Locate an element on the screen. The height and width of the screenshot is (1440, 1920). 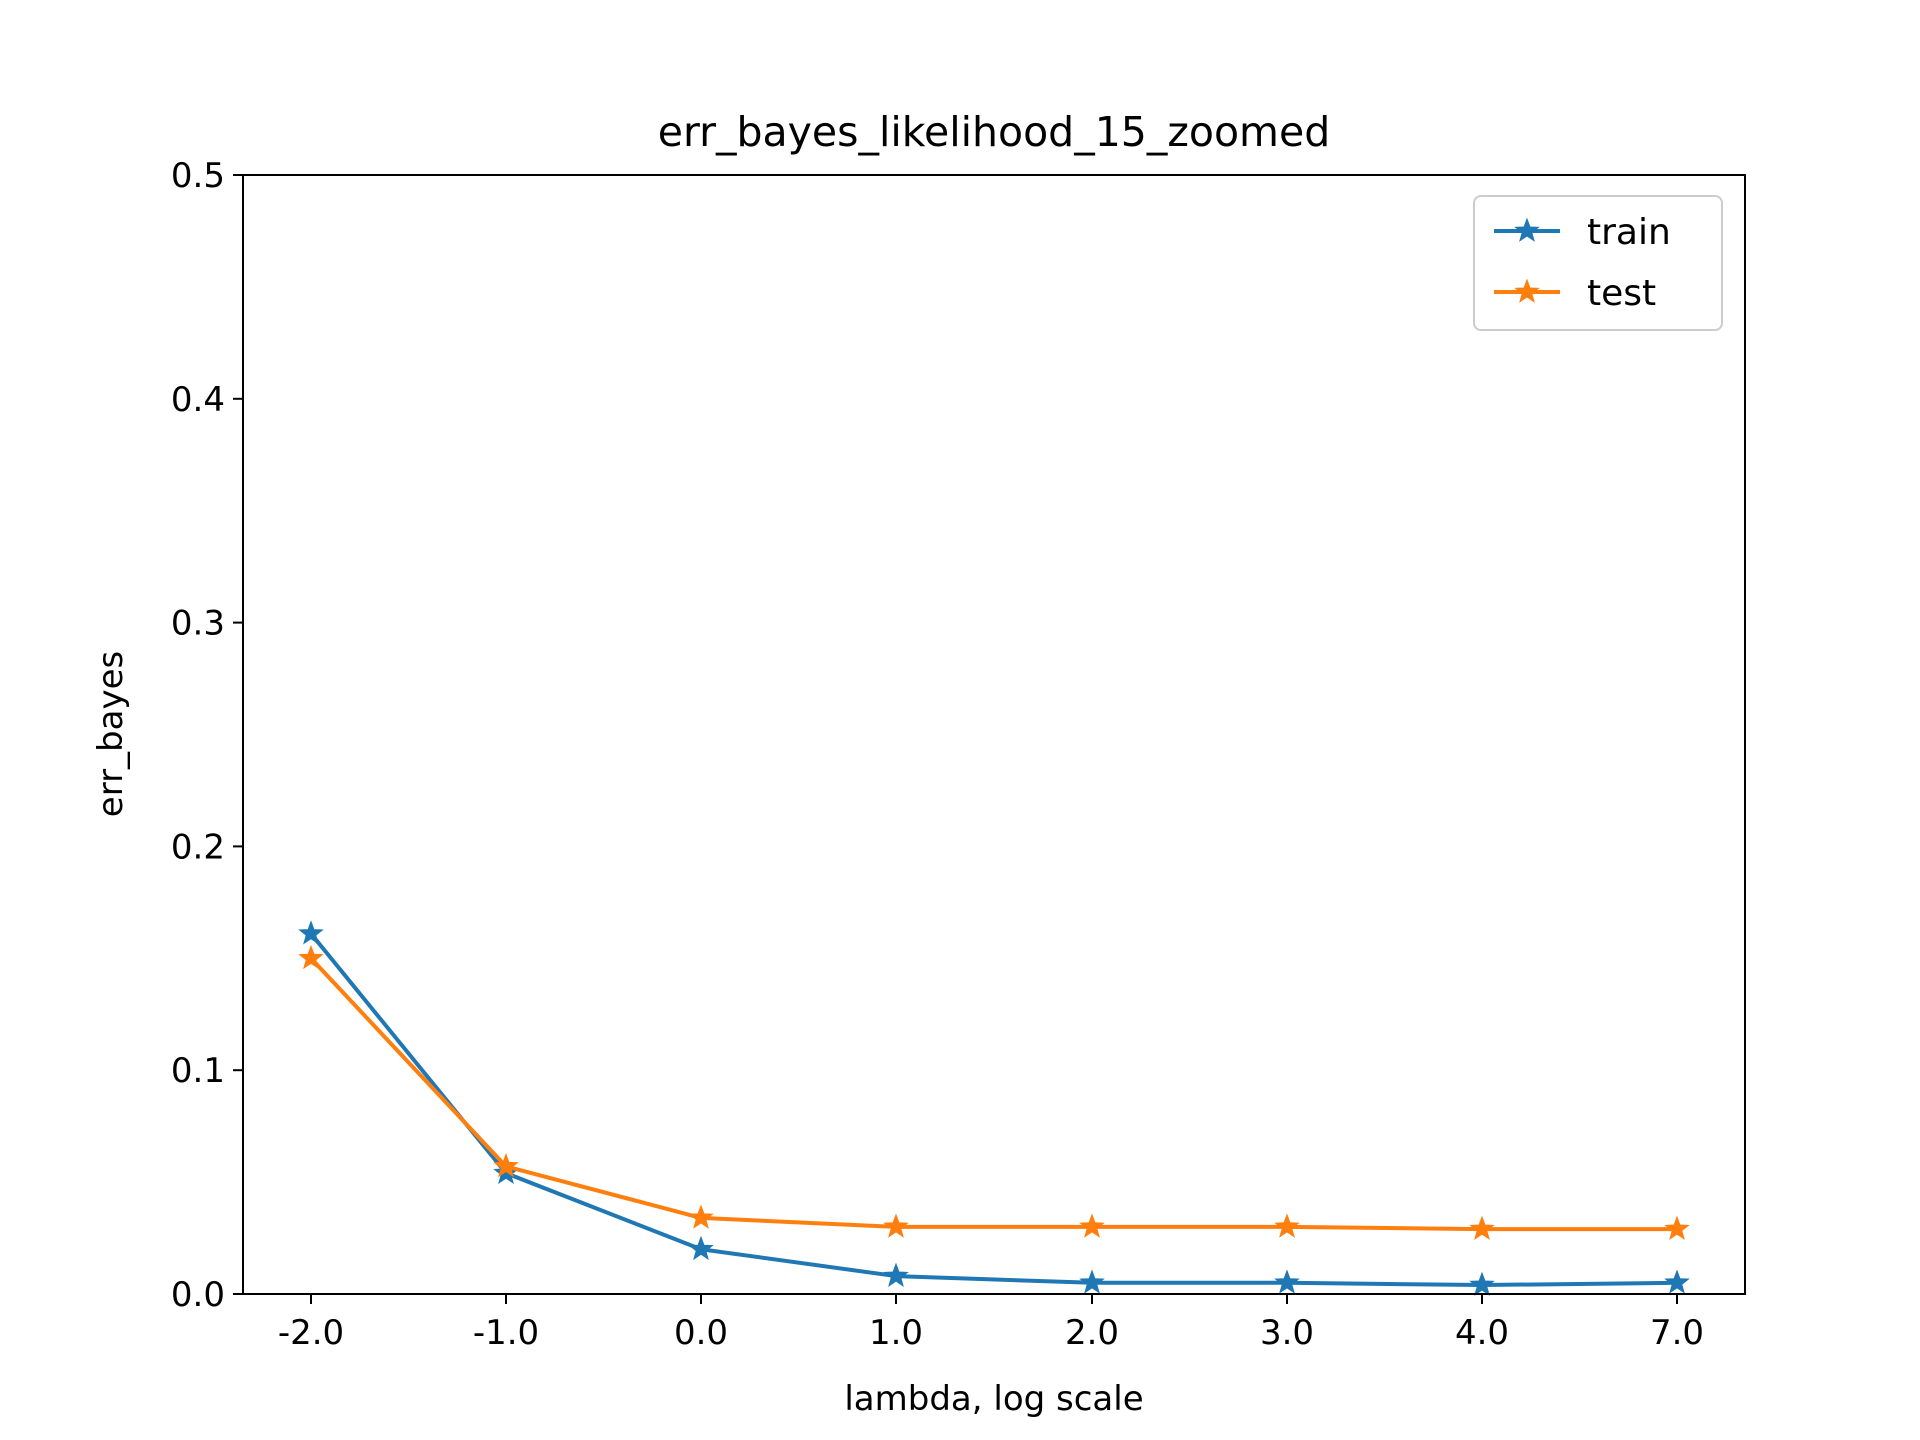
x-tick-label: 1.0 is located at coordinates (896, 1333).